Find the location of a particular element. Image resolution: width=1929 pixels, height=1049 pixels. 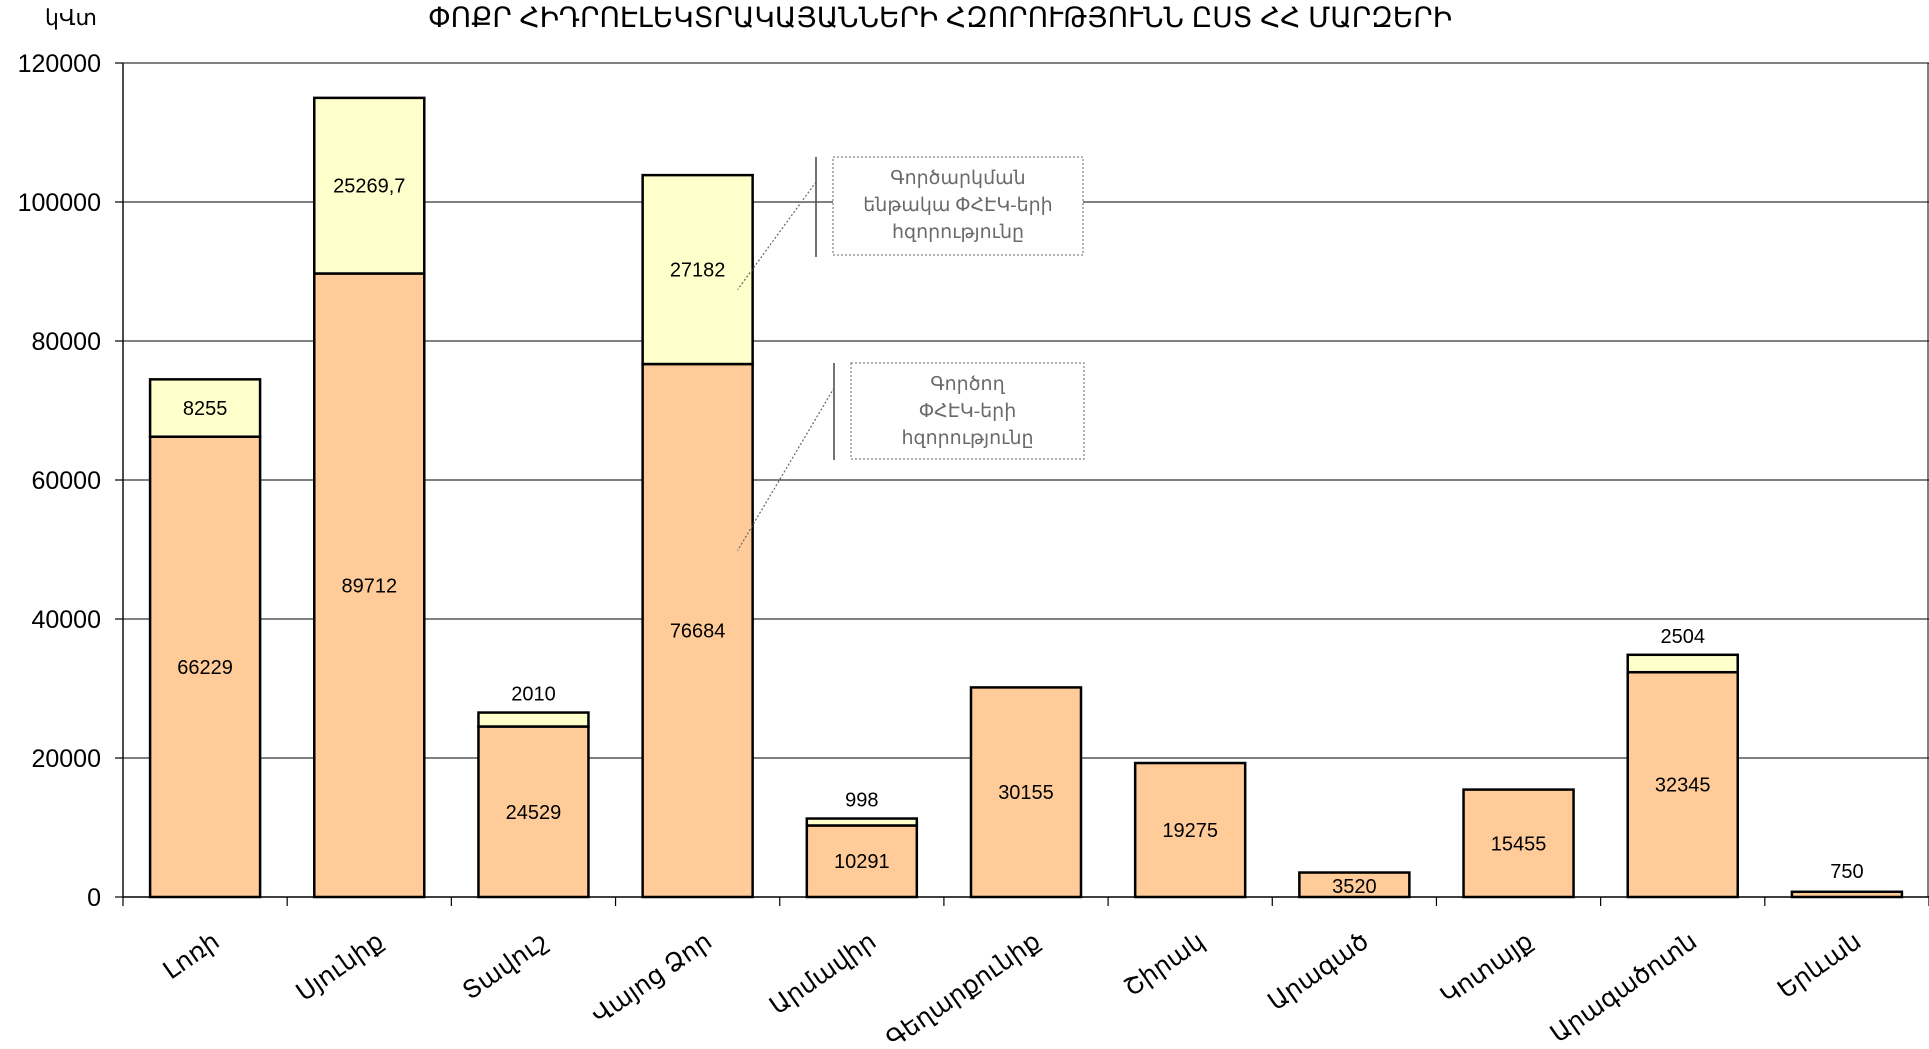

callout-text: ենթակա ՓՀԷԿ-երի is located at coordinates (957, 205).